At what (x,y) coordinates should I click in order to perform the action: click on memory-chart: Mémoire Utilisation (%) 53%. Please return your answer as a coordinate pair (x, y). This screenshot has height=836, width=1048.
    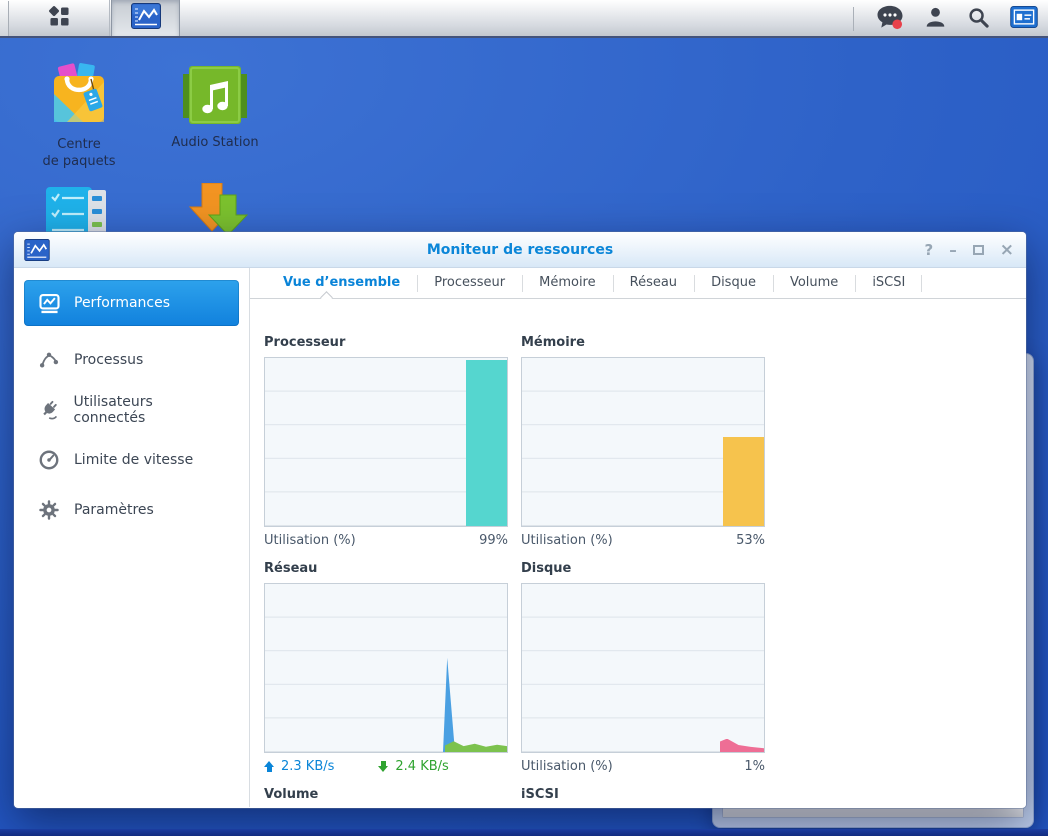
    Looking at the image, I should click on (643, 441).